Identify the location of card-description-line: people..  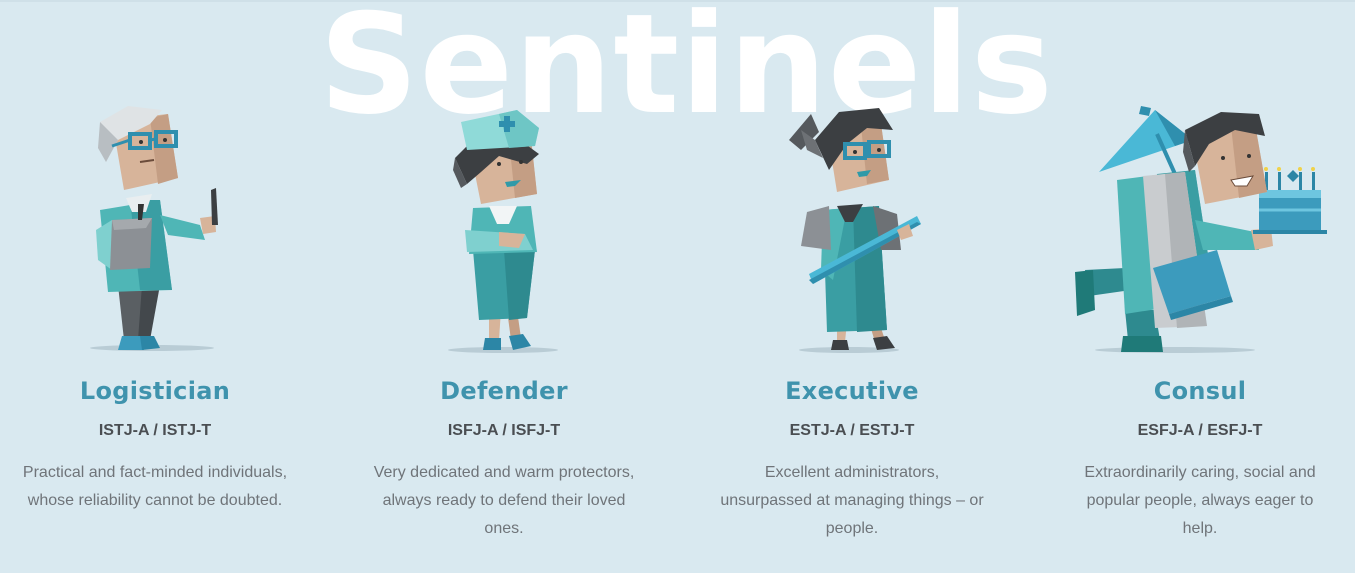
(852, 528).